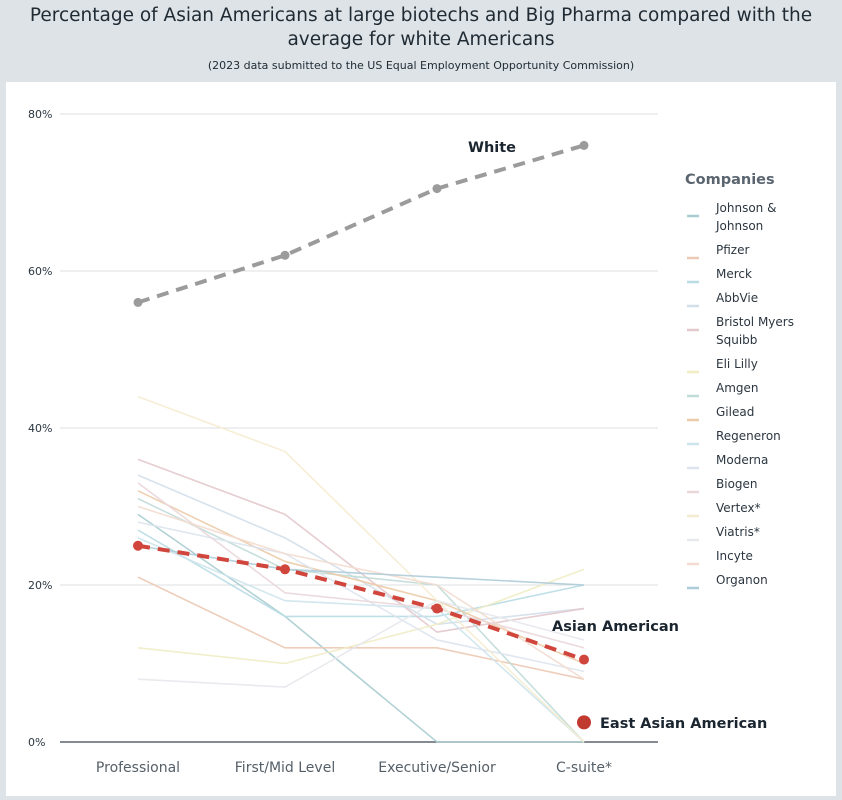 The height and width of the screenshot is (800, 842). Describe the element at coordinates (745, 208) in the screenshot. I see `legend-entry-label: Johnson &` at that location.